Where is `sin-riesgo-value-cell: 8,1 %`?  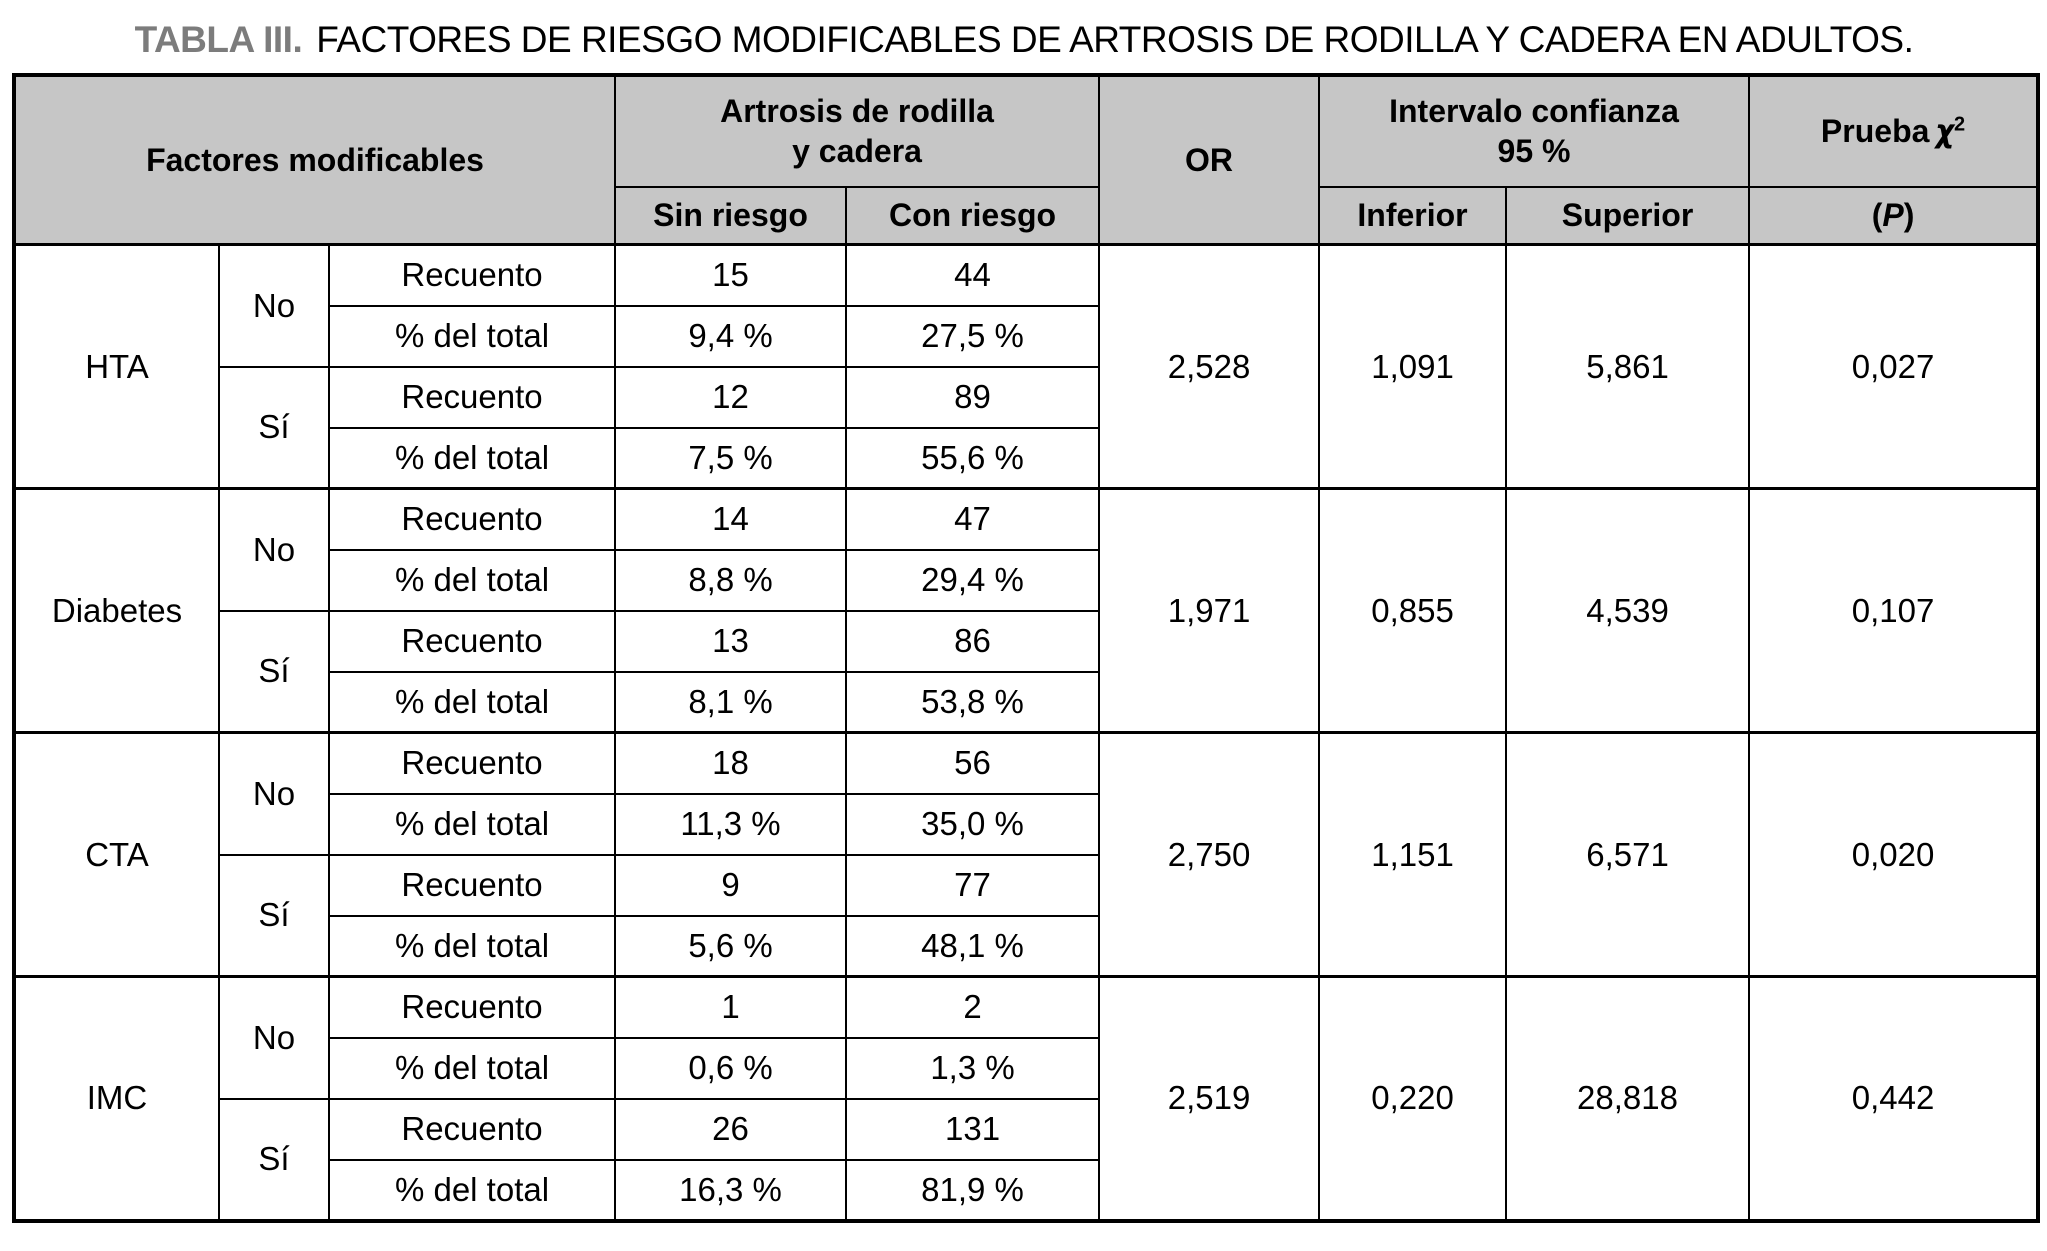 sin-riesgo-value-cell: 8,1 % is located at coordinates (731, 702).